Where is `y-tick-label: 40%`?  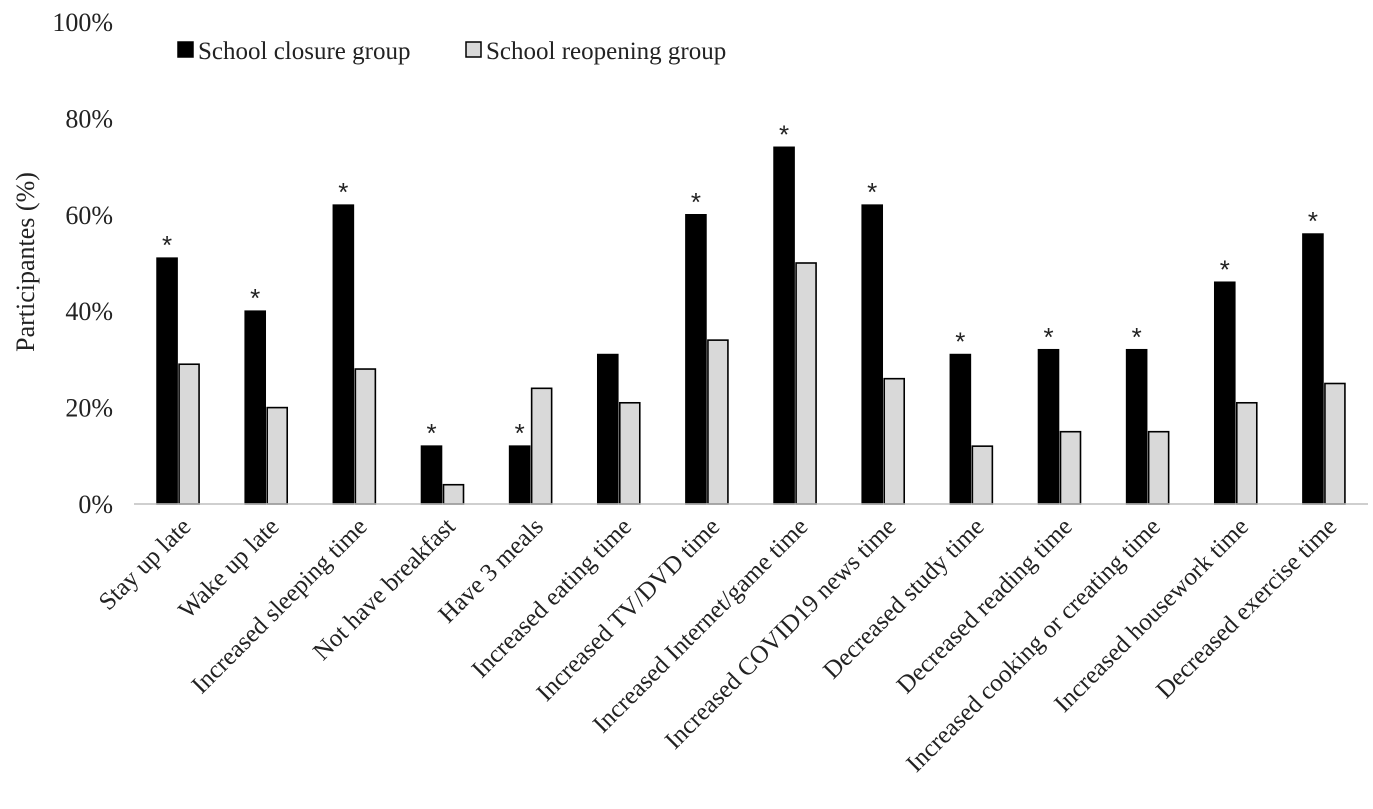
y-tick-label: 40% is located at coordinates (89, 311).